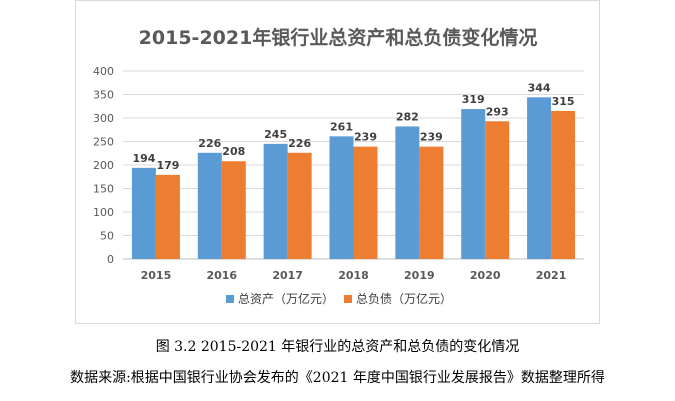  Describe the element at coordinates (551, 275) in the screenshot. I see `x-tick-label: 2021` at that location.